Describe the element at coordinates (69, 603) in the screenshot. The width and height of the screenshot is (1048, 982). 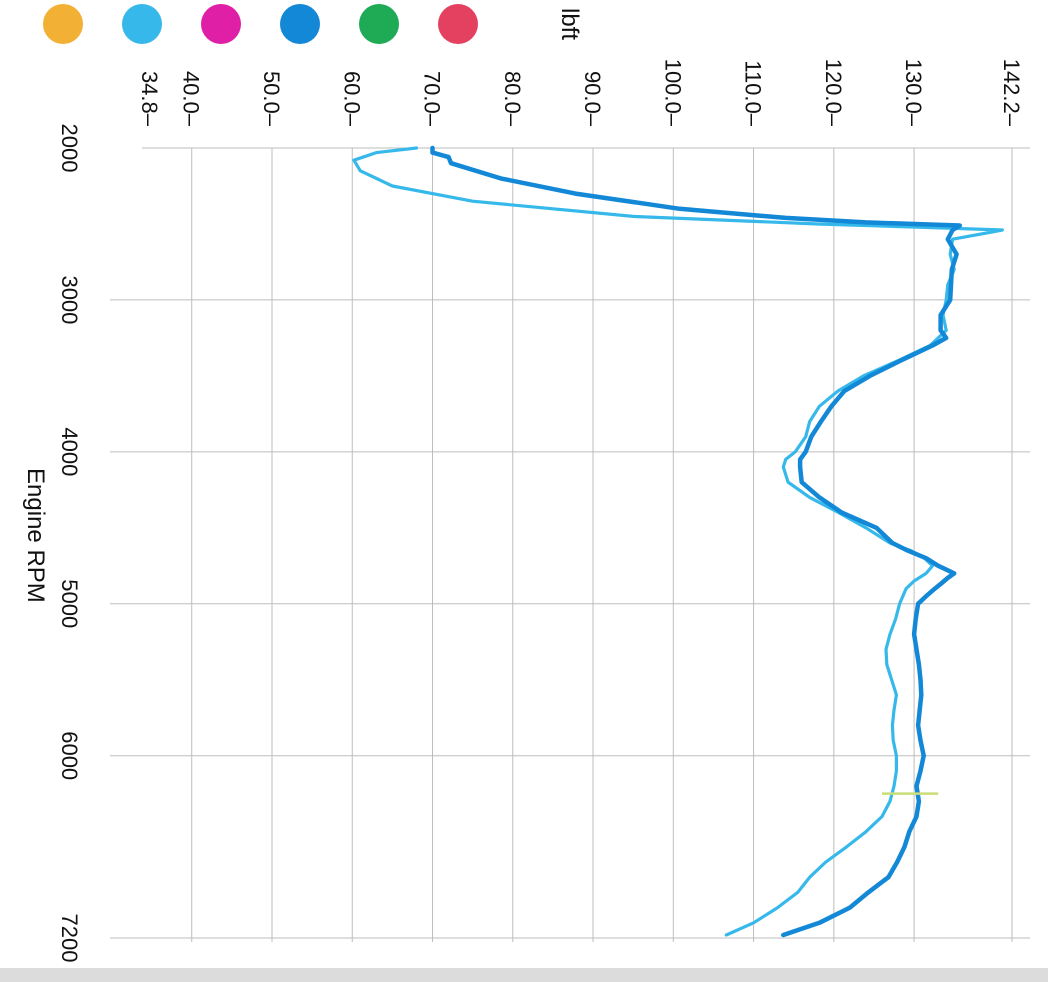
I see `rpm-tick-label: 5000` at that location.